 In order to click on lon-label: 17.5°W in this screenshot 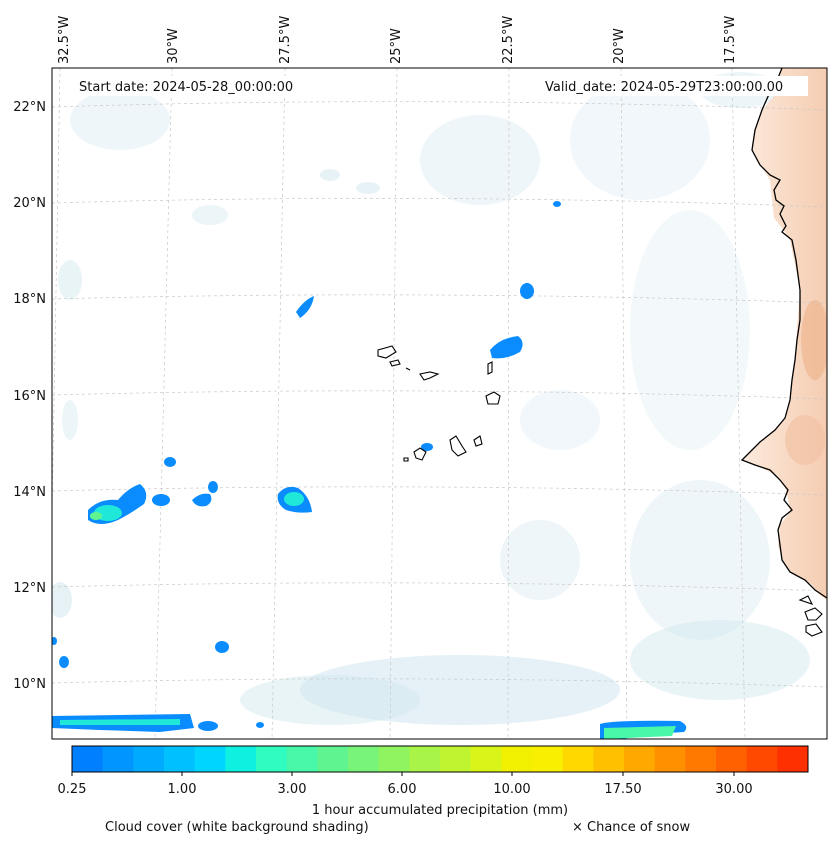, I will do `click(730, 40)`.